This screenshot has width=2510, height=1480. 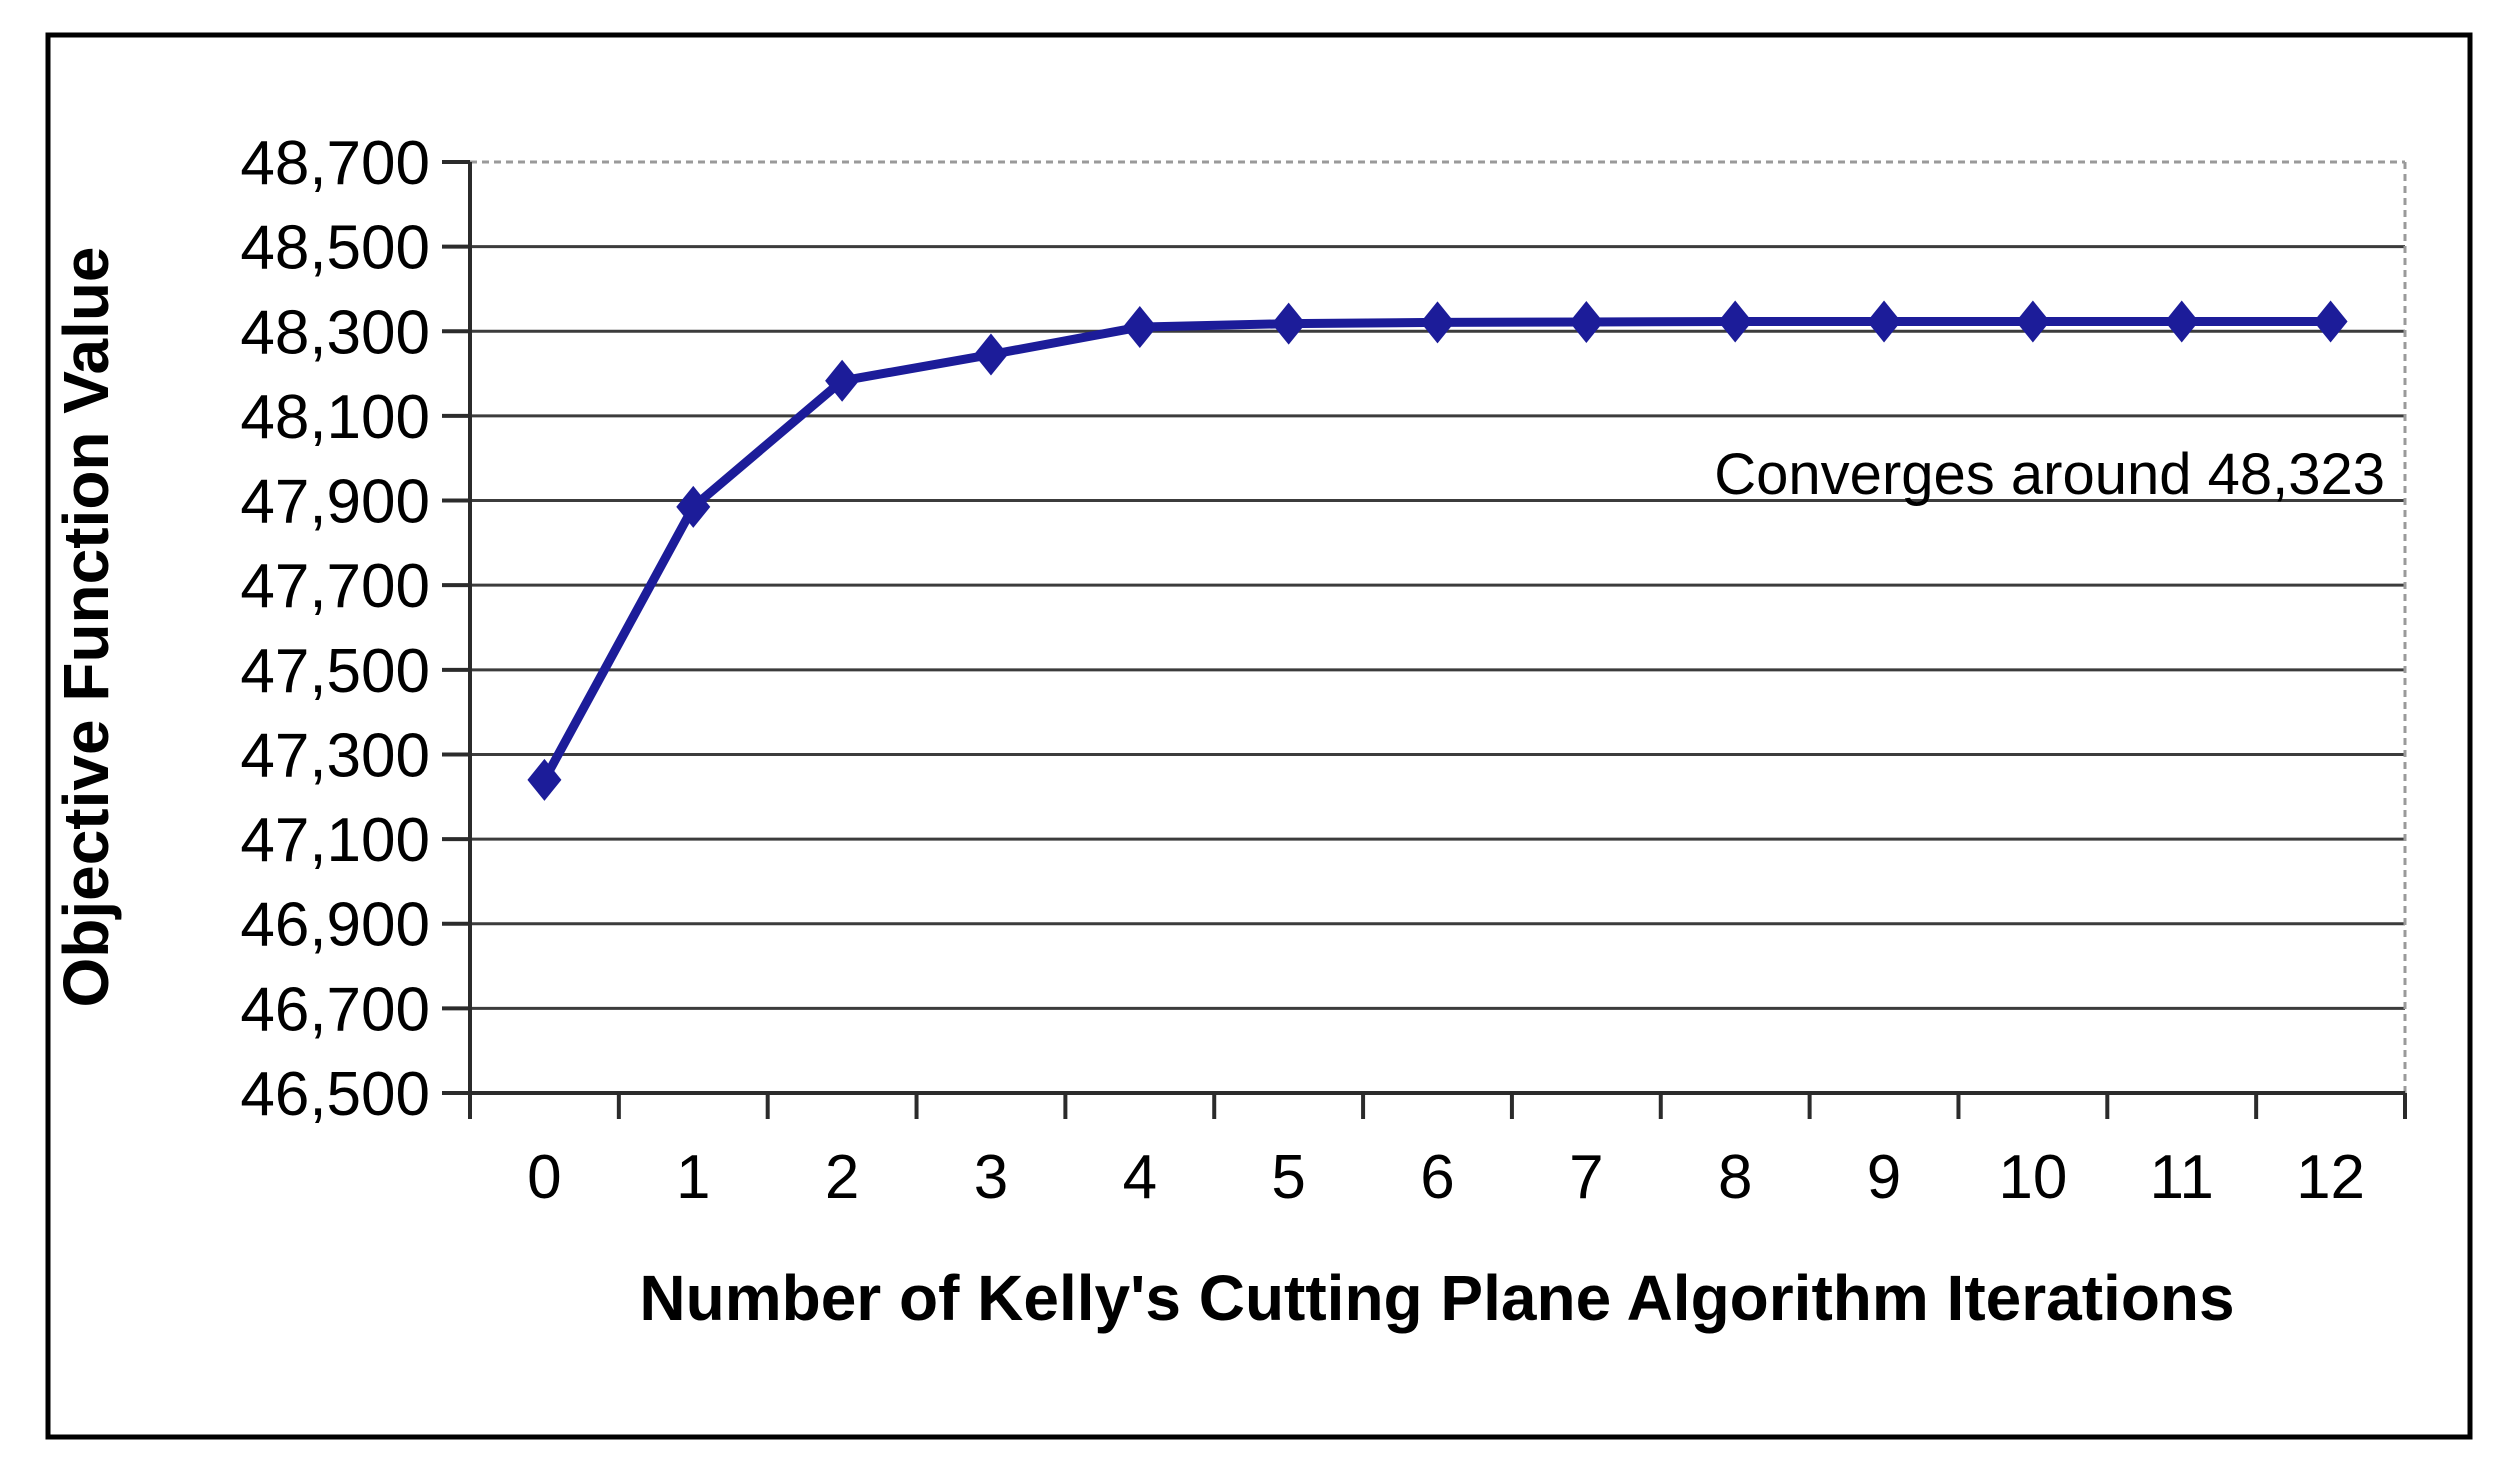 What do you see at coordinates (335, 1094) in the screenshot?
I see `y-tick-label: 46,500` at bounding box center [335, 1094].